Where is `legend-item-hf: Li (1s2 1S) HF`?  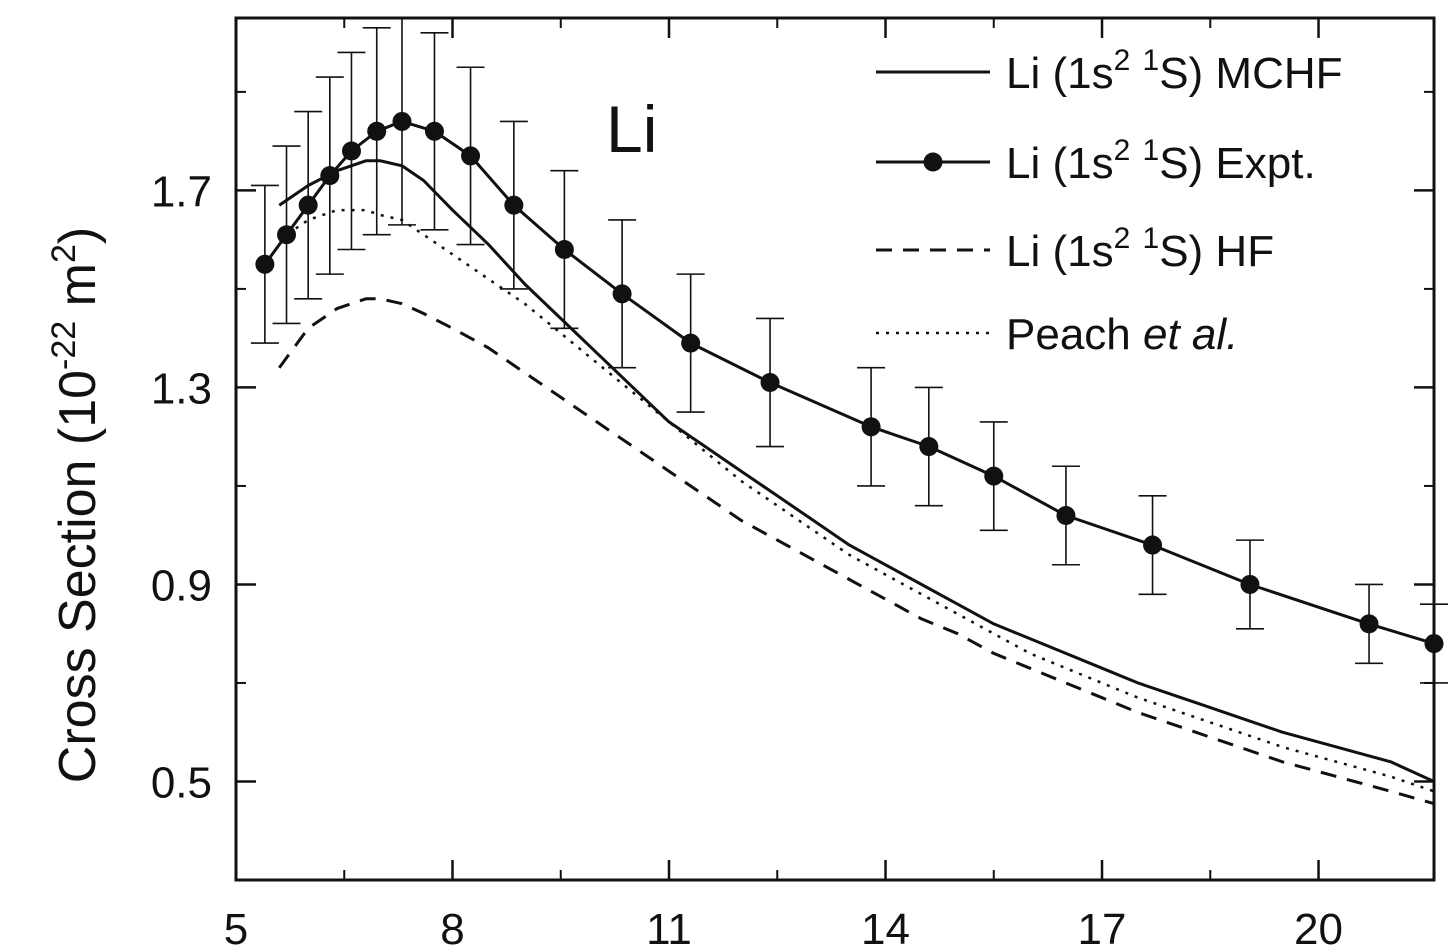
legend-item-hf: Li (1s2 1S) HF is located at coordinates (1075, 249).